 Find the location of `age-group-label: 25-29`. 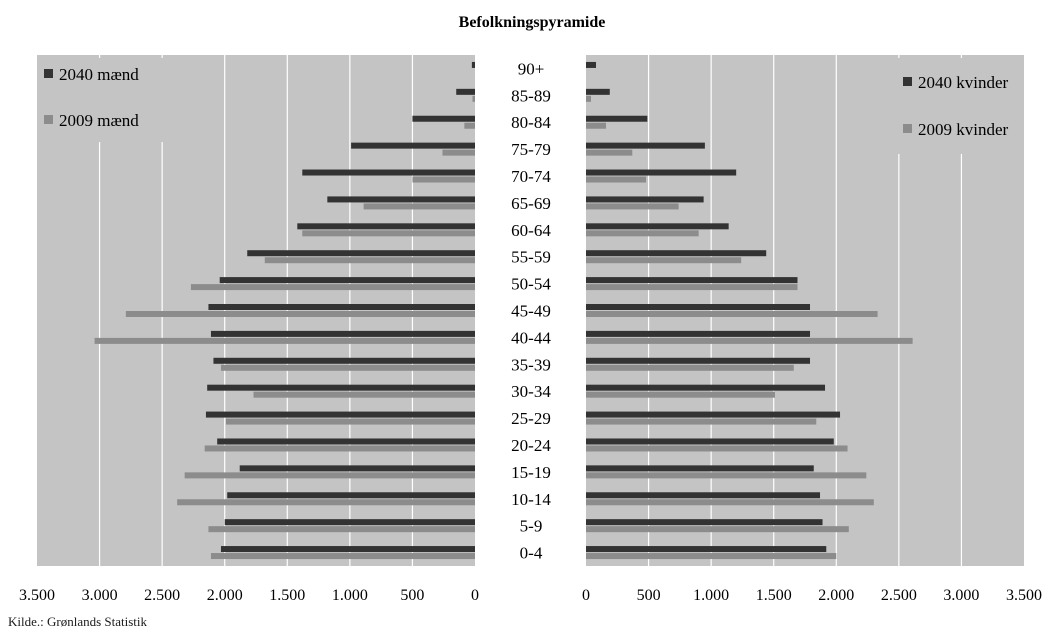

age-group-label: 25-29 is located at coordinates (531, 418).